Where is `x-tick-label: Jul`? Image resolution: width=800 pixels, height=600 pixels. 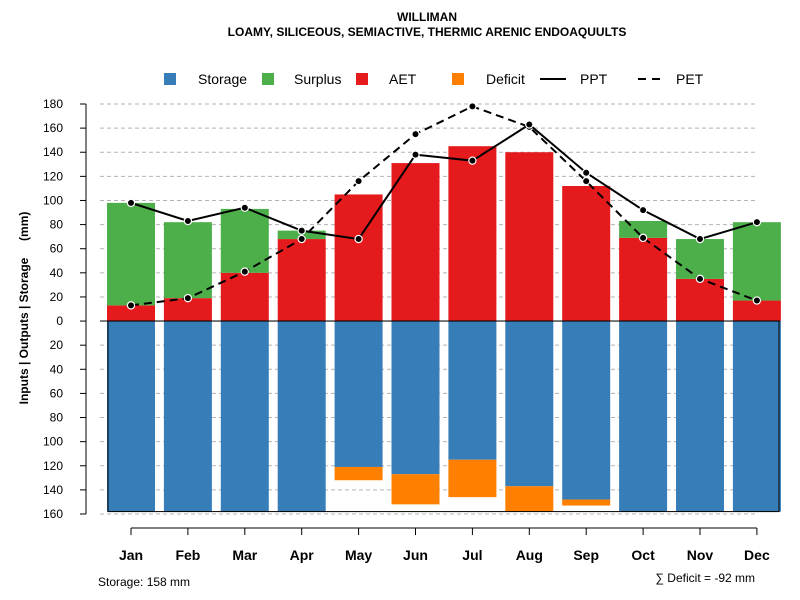 x-tick-label: Jul is located at coordinates (472, 555).